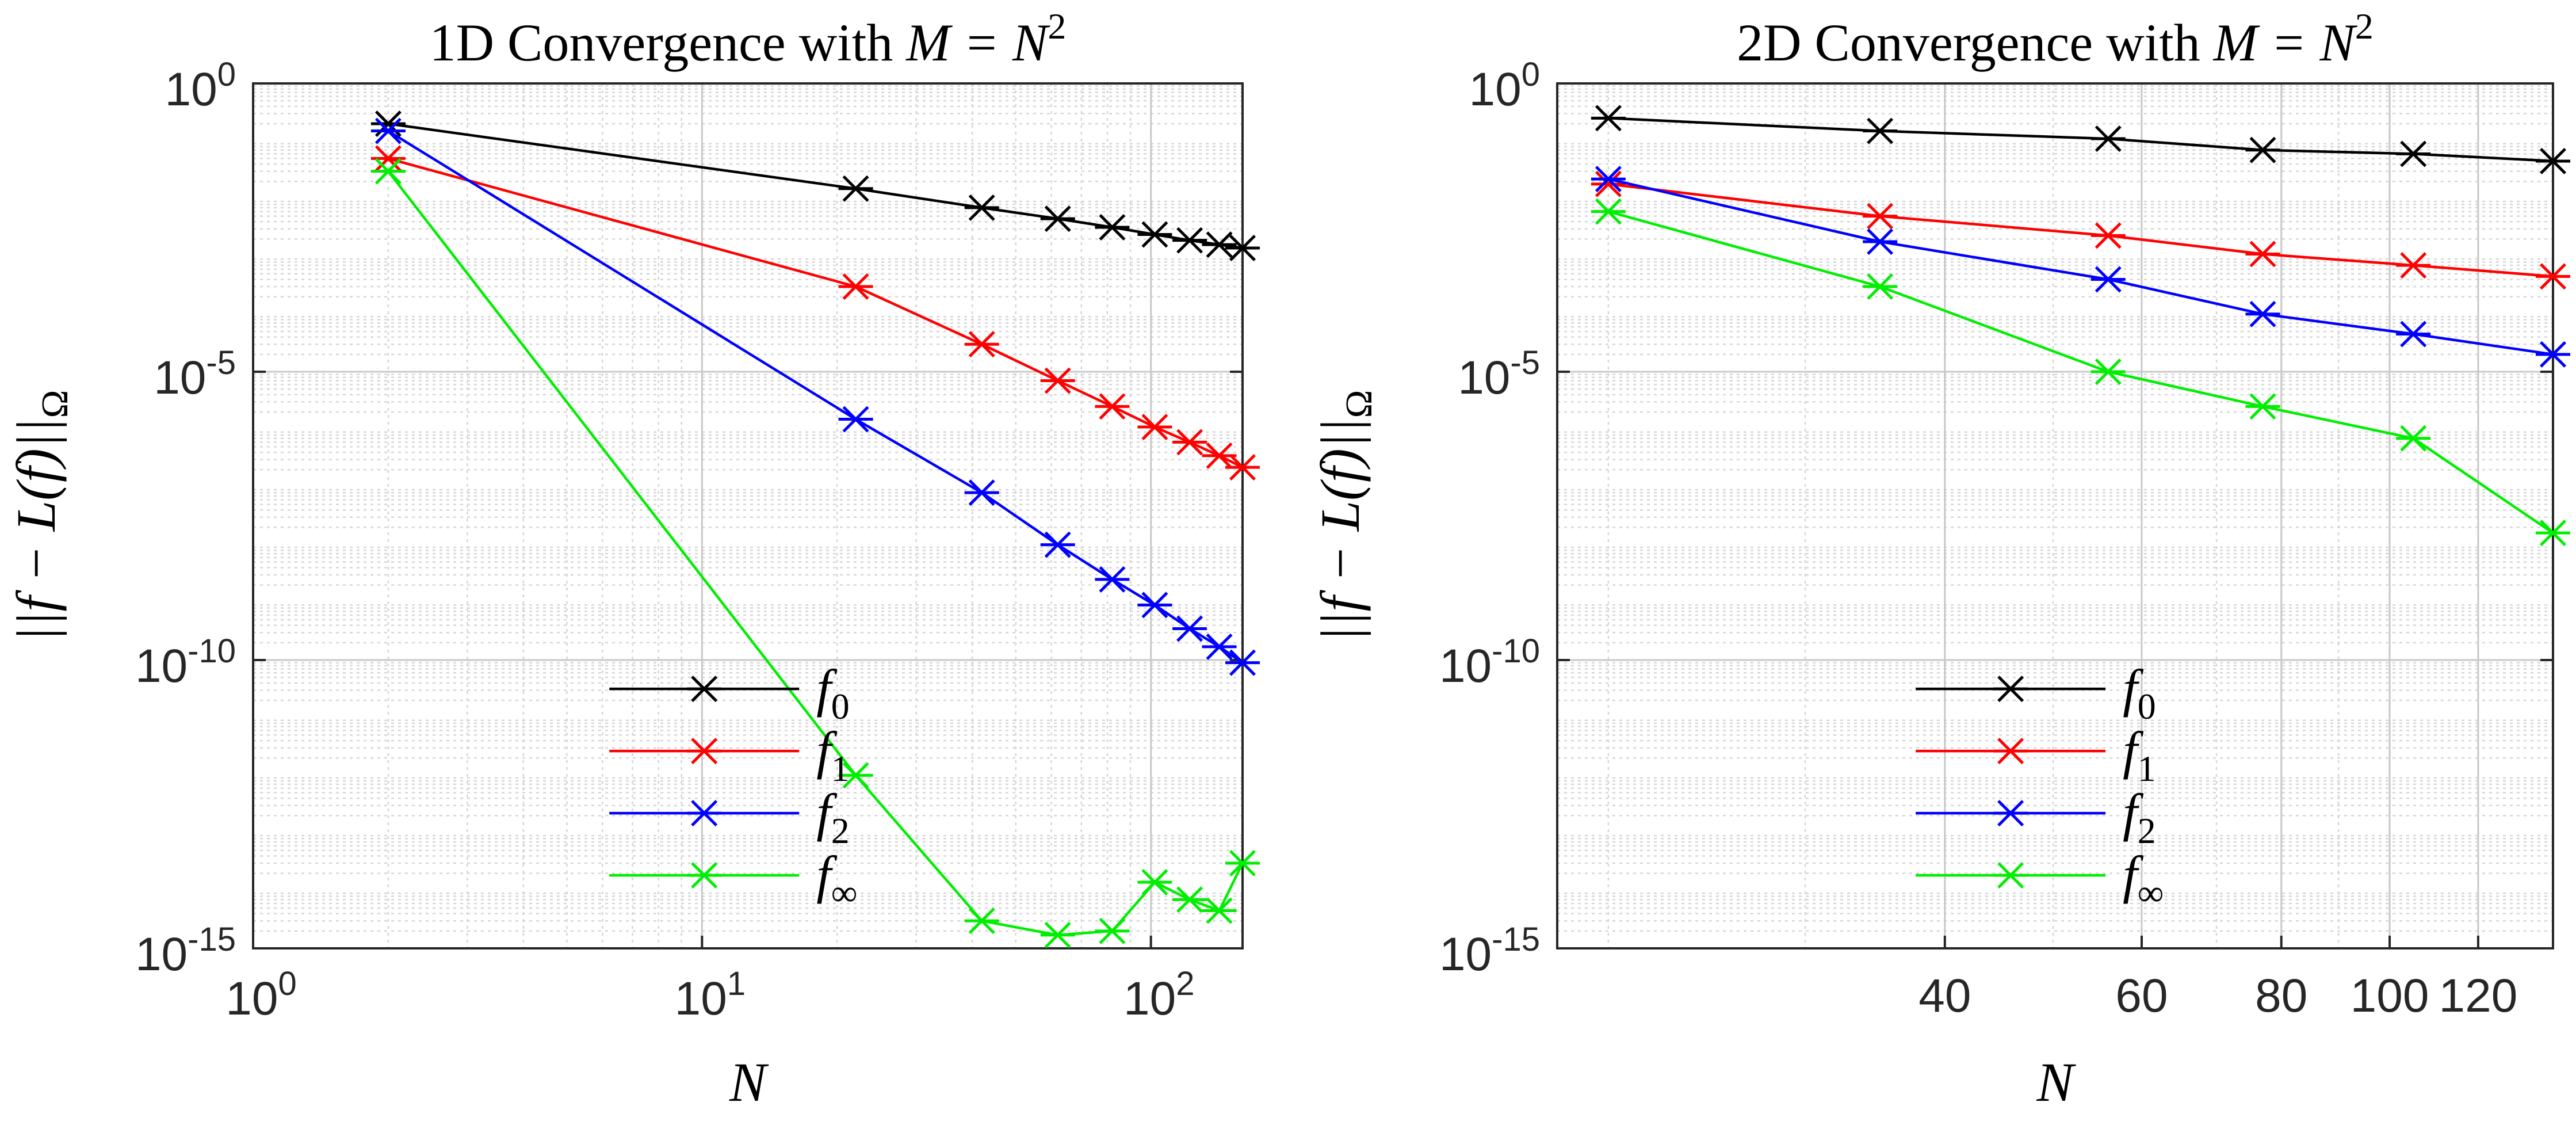 The height and width of the screenshot is (1125, 2576). I want to click on x-tick-value: 120, so click(2478, 996).